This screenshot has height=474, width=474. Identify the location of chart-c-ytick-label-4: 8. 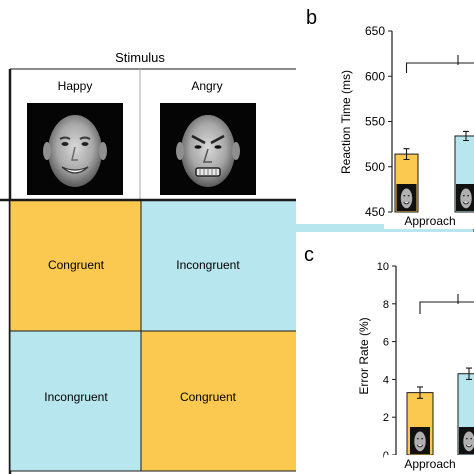
(386, 305).